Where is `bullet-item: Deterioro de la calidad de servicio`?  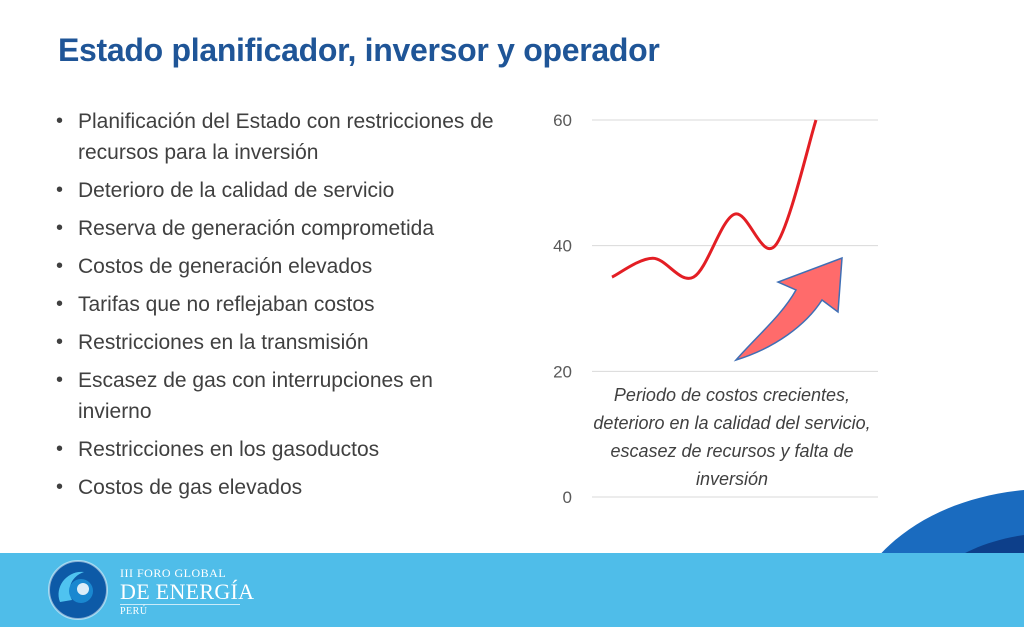
bullet-item: Deterioro de la calidad de servicio is located at coordinates (277, 190).